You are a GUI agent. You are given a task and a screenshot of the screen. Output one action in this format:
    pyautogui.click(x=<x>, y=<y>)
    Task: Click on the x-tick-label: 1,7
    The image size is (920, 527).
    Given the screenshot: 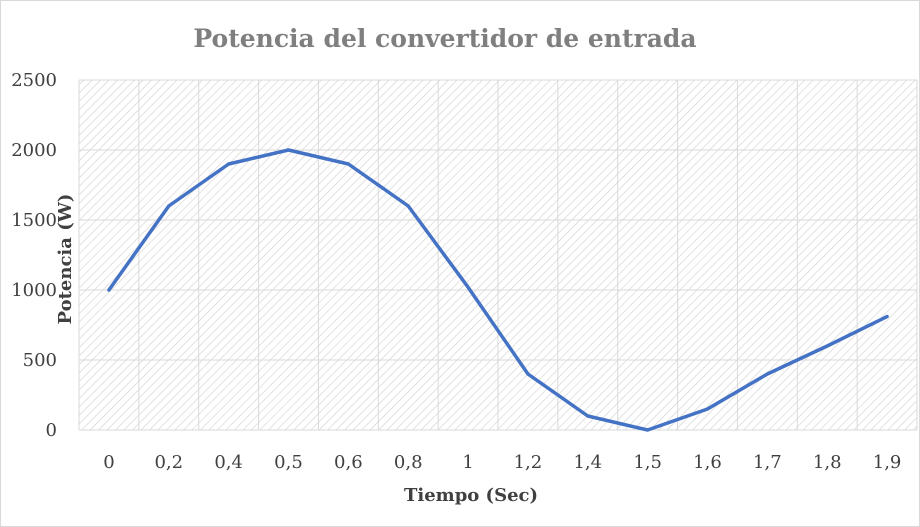 What is the action you would take?
    pyautogui.click(x=767, y=462)
    